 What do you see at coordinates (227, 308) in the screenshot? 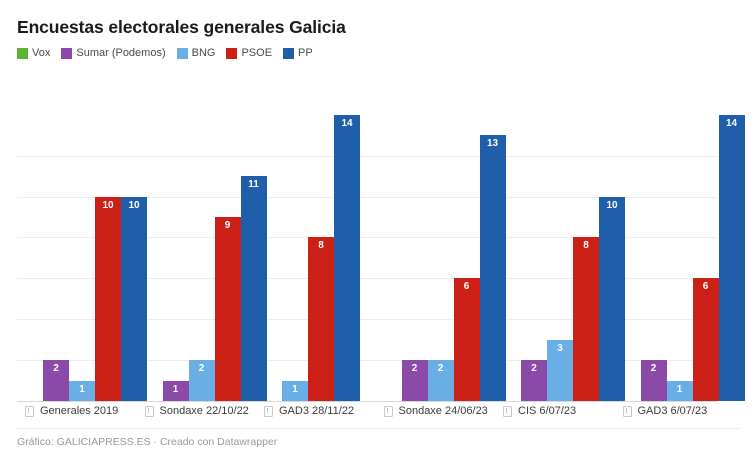
I see `bar-psoe: 9` at bounding box center [227, 308].